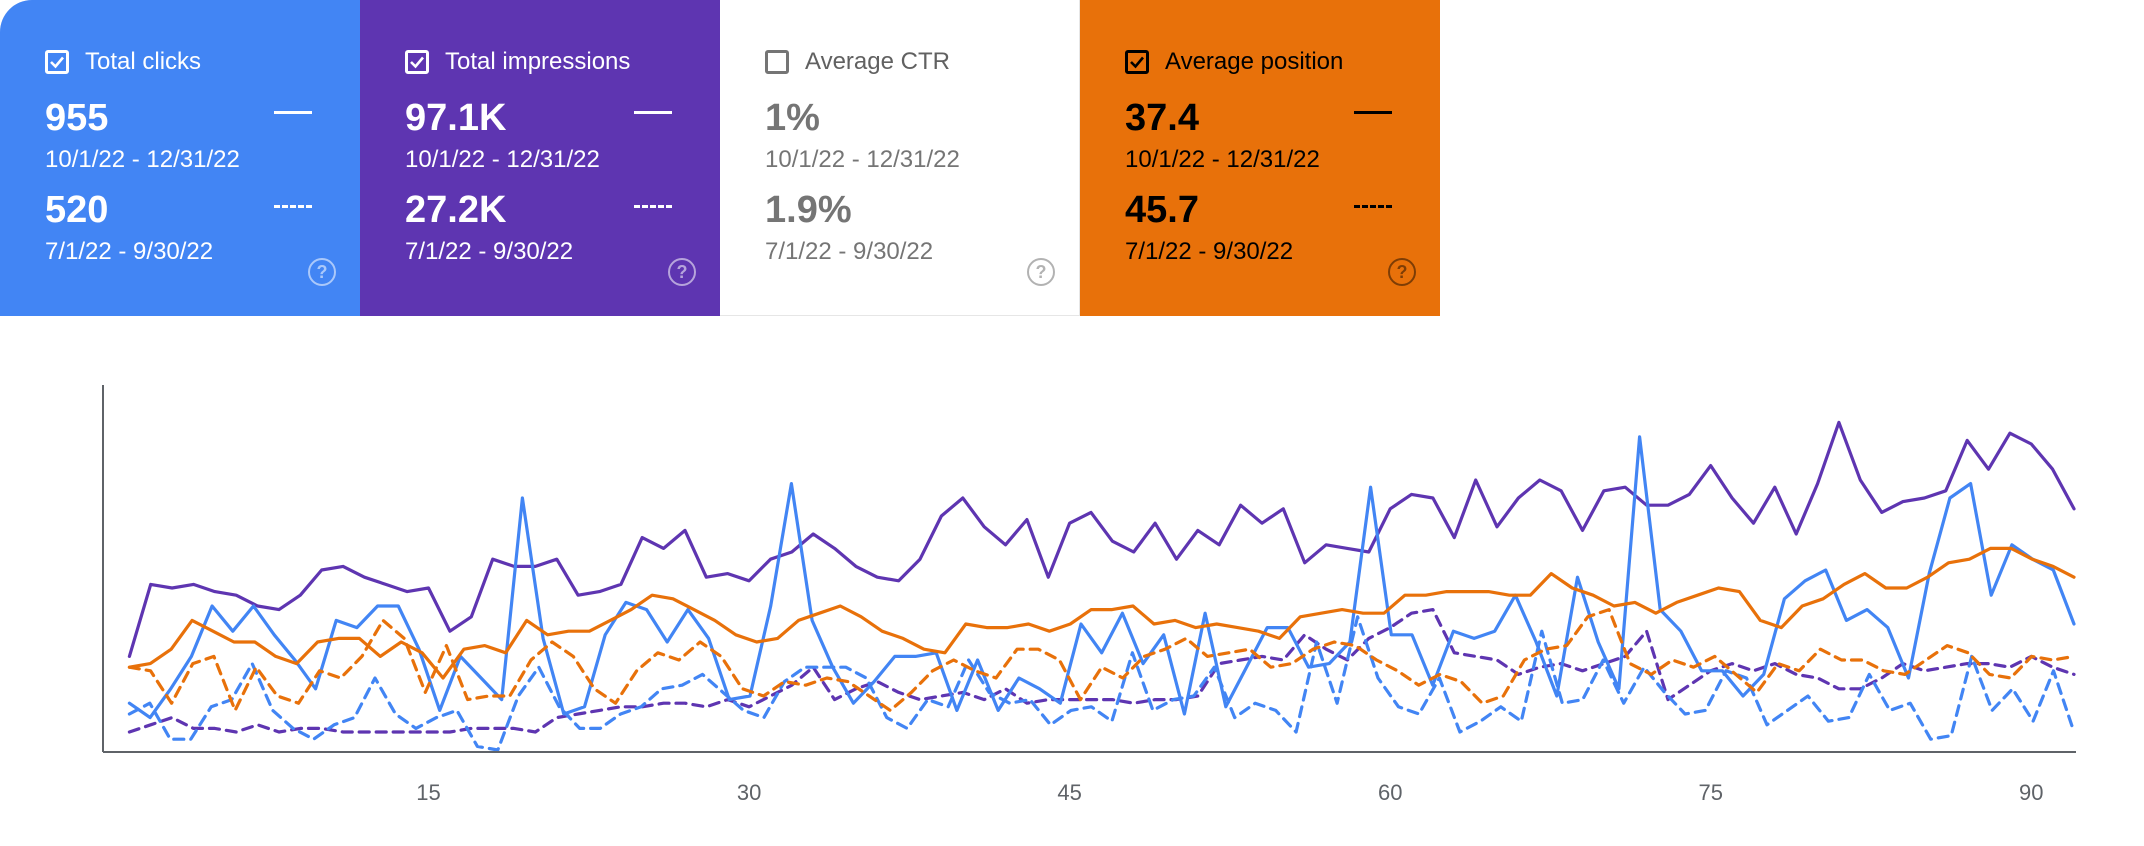 This screenshot has height=846, width=2144. I want to click on x-tick-label: 15, so click(428, 792).